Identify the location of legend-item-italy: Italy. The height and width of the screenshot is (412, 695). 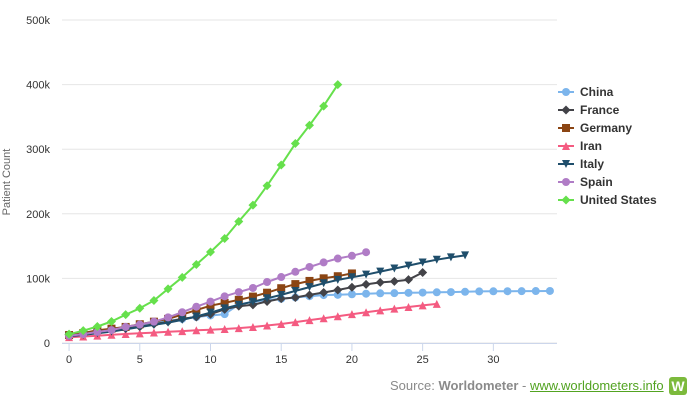
(581, 164).